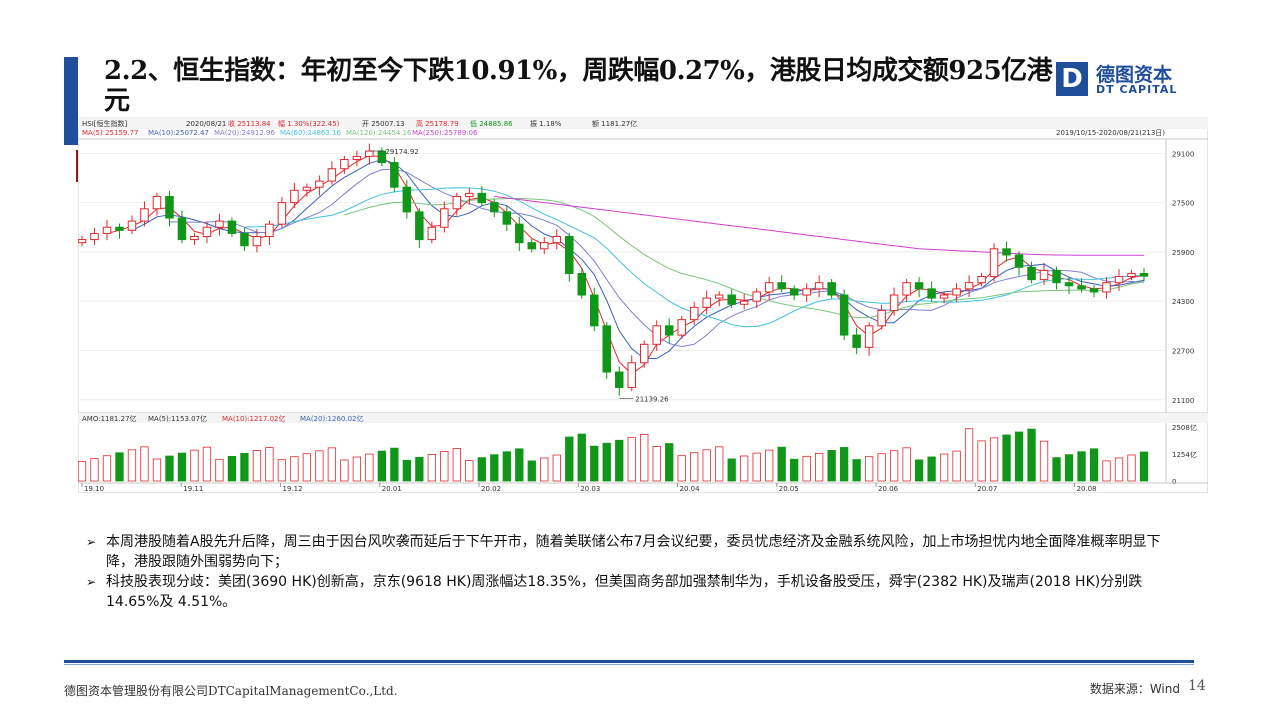 The image size is (1280, 720). What do you see at coordinates (546, 123) in the screenshot?
I see `header-turnover: 振 1.18%` at bounding box center [546, 123].